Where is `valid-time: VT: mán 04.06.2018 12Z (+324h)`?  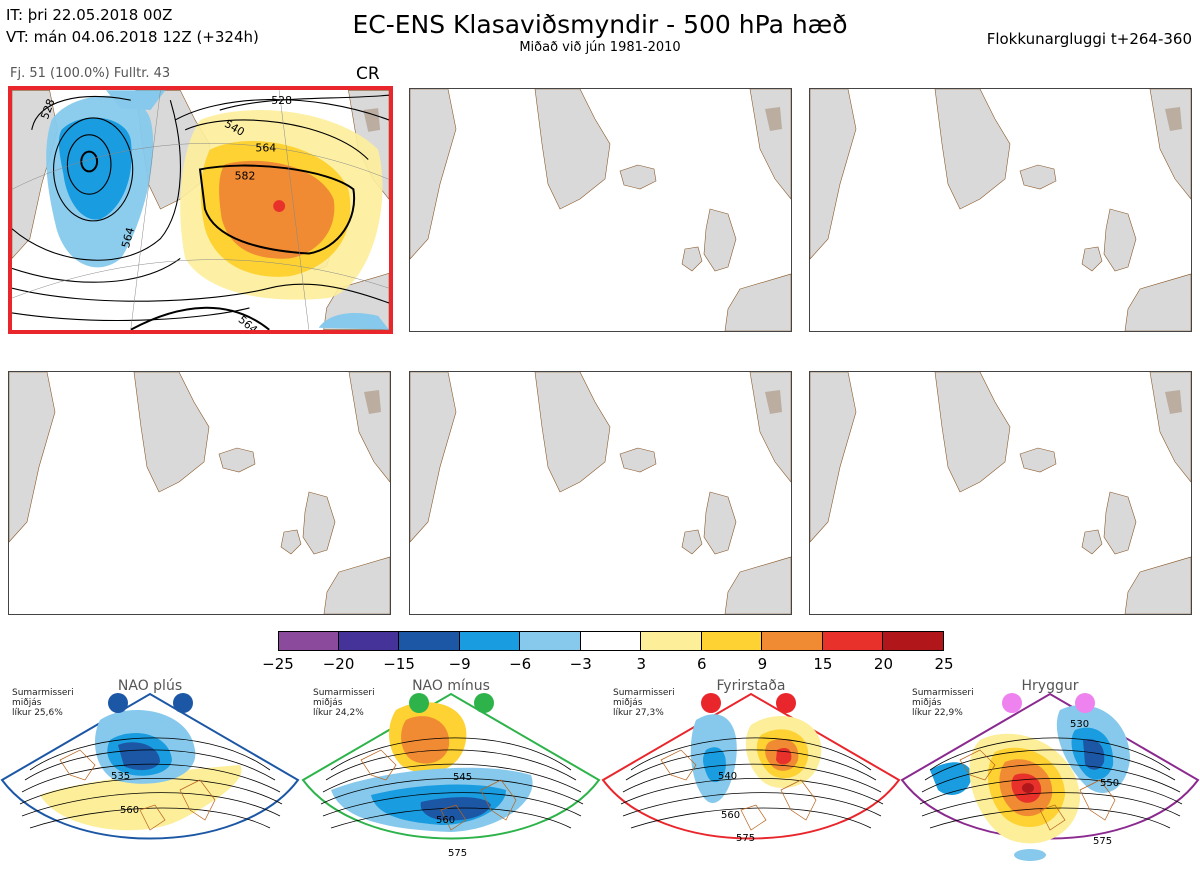
valid-time: VT: mán 04.06.2018 12Z (+324h) is located at coordinates (132, 37).